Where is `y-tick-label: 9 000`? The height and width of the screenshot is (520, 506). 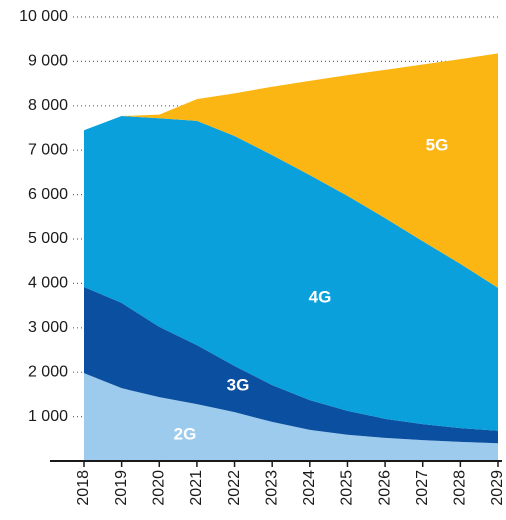
y-tick-label: 9 000 is located at coordinates (48, 61).